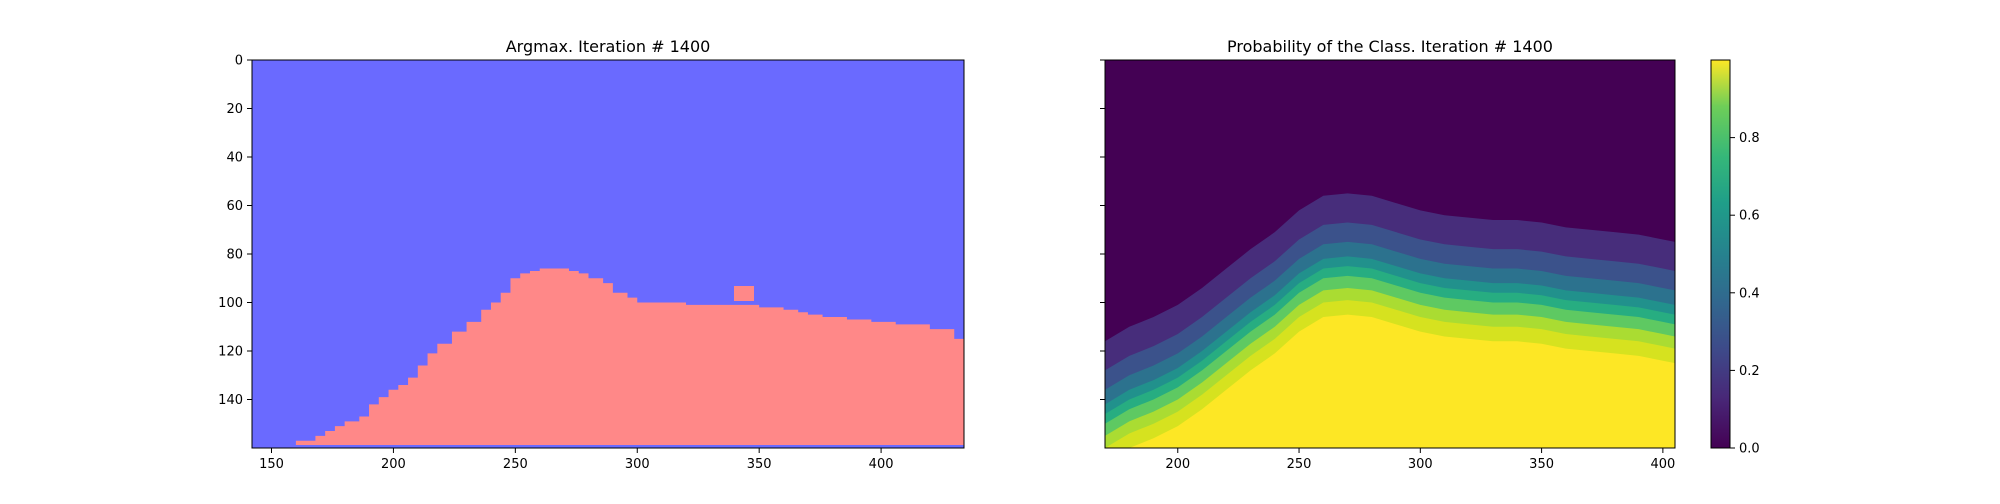 This screenshot has height=504, width=2000. I want to click on class-1-region-group, so click(608, 358).